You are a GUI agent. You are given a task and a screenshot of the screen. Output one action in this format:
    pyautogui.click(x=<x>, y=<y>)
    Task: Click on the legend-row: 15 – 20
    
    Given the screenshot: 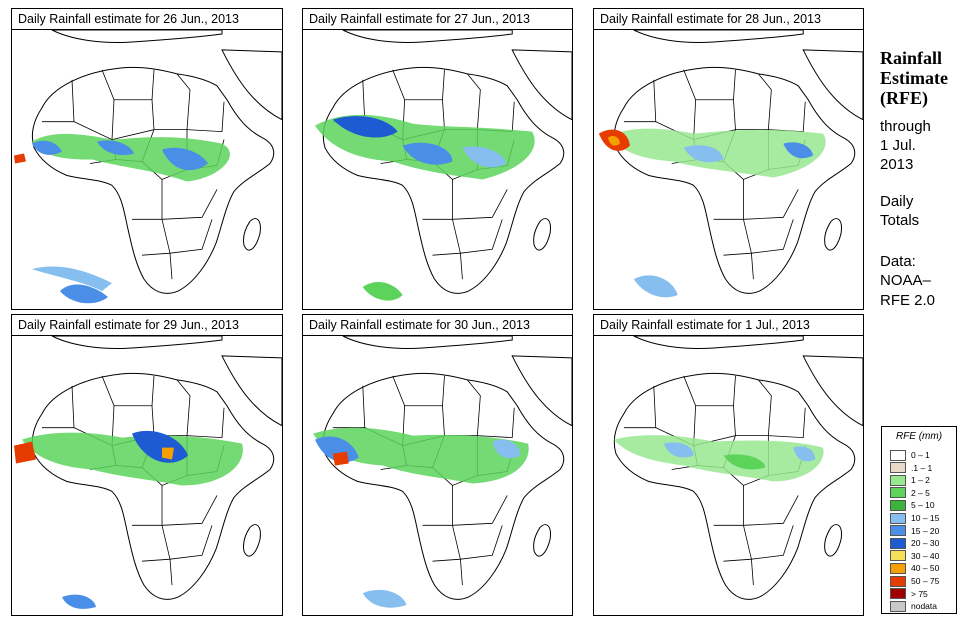 What is the action you would take?
    pyautogui.click(x=914, y=531)
    